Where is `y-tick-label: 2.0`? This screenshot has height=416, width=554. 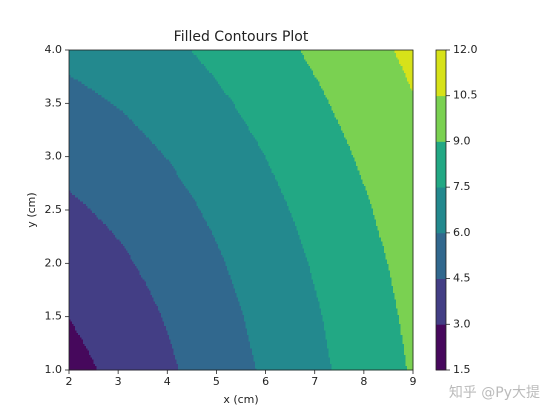 y-tick-label: 2.0 is located at coordinates (54, 262).